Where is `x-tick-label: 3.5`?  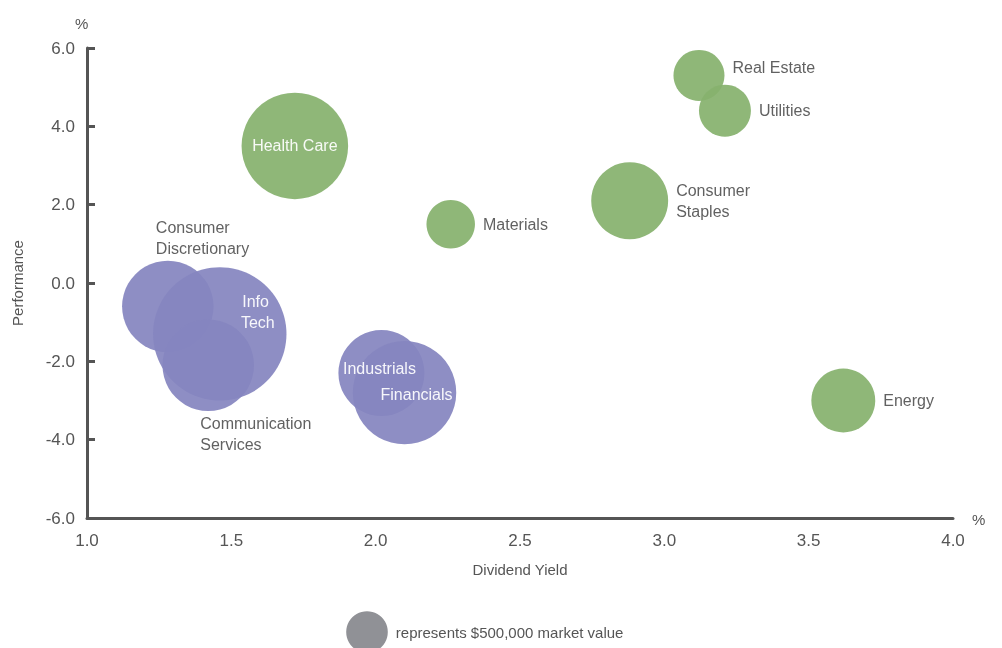 x-tick-label: 3.5 is located at coordinates (808, 540).